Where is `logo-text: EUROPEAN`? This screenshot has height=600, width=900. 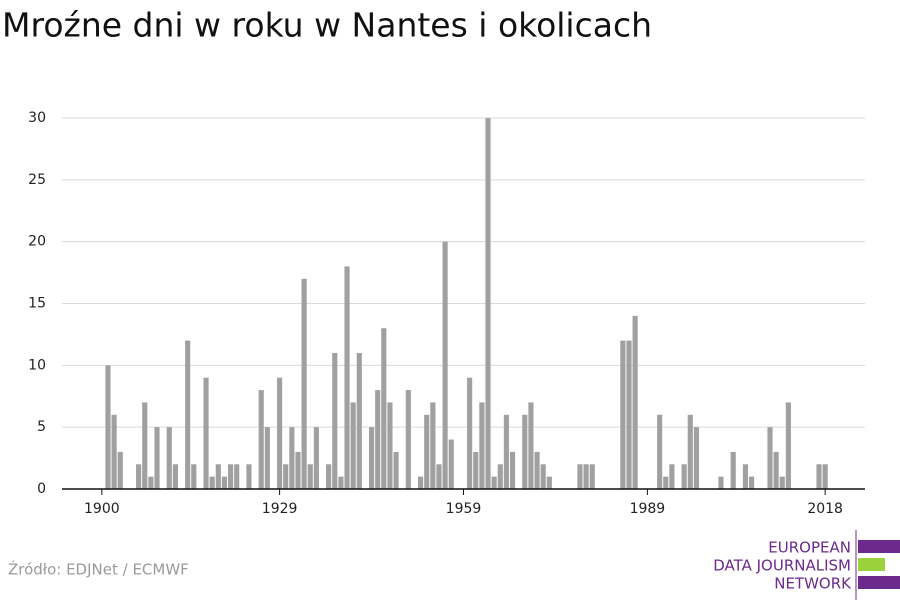 logo-text: EUROPEAN is located at coordinates (809, 548).